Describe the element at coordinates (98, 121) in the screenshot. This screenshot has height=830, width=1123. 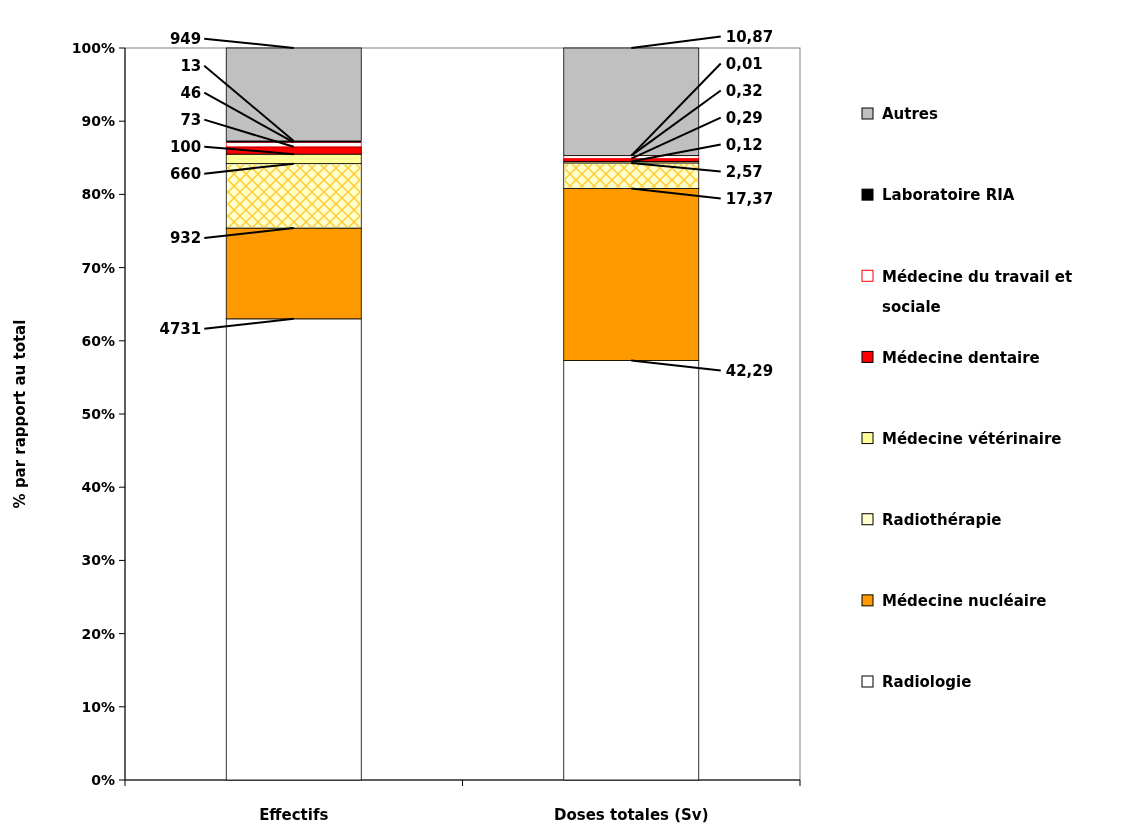
I see `y-tick-label: 90%` at that location.